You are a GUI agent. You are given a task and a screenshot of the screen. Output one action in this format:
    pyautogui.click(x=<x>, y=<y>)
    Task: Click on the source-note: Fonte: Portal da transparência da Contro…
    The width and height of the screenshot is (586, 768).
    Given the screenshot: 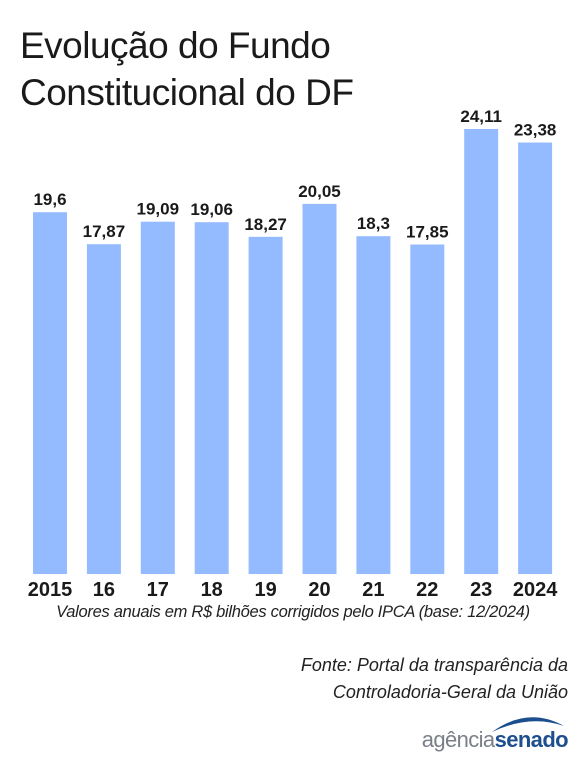 What is the action you would take?
    pyautogui.click(x=368, y=679)
    